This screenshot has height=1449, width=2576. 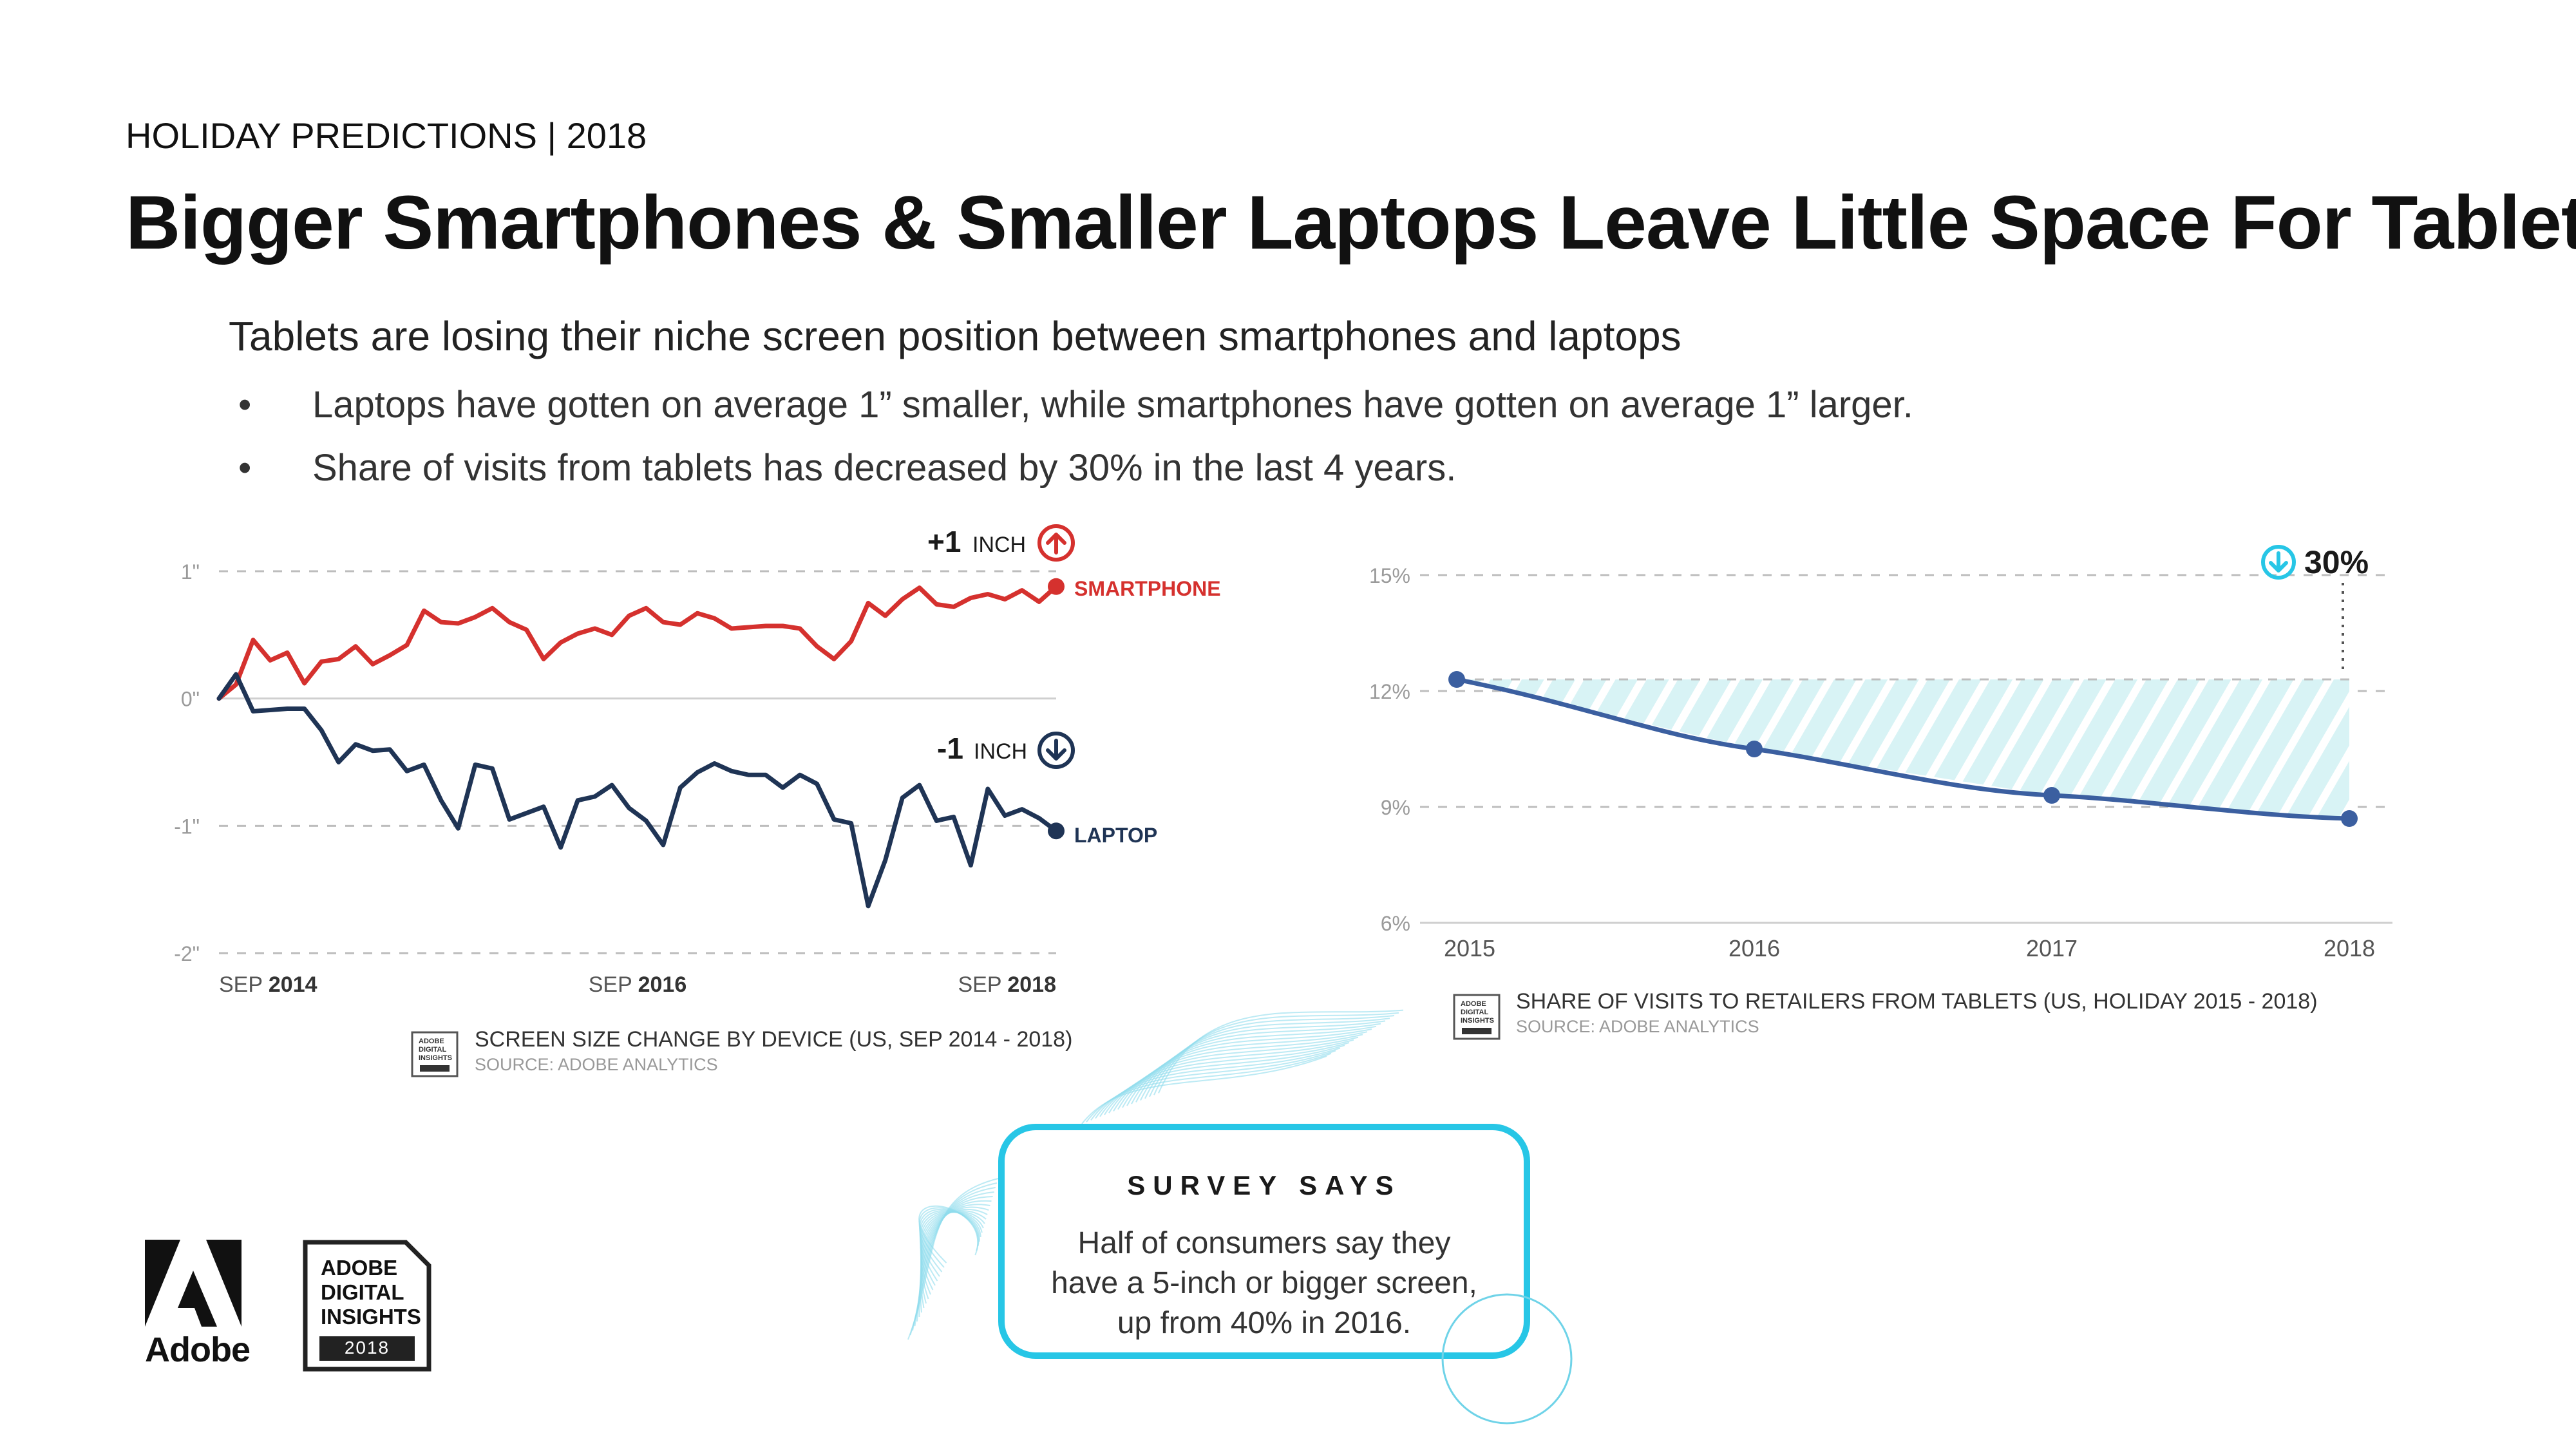 I want to click on laptop-annotation-unit: INCH, so click(x=1001, y=751).